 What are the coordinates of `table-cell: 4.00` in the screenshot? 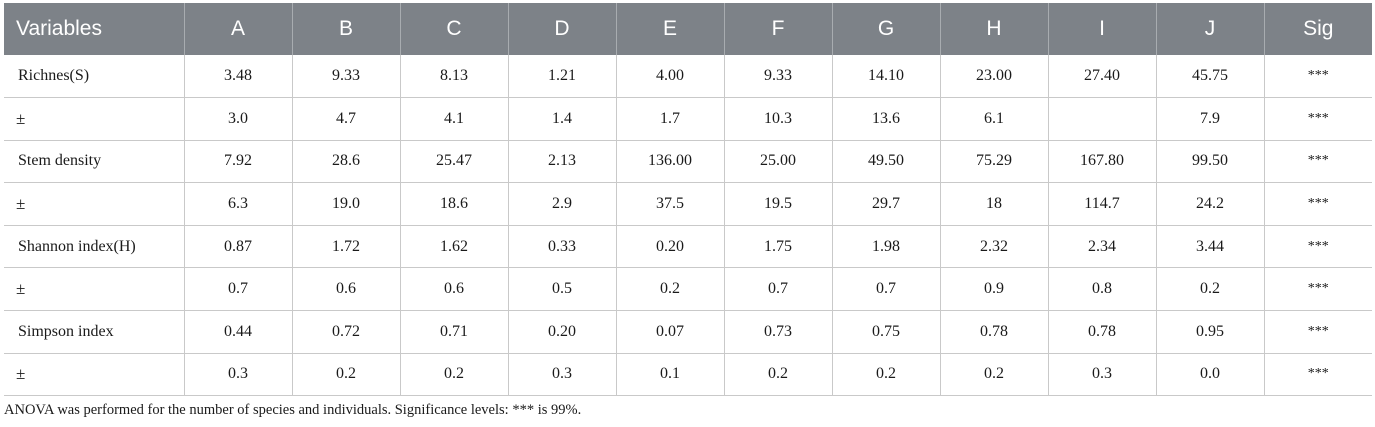 It's located at (670, 77).